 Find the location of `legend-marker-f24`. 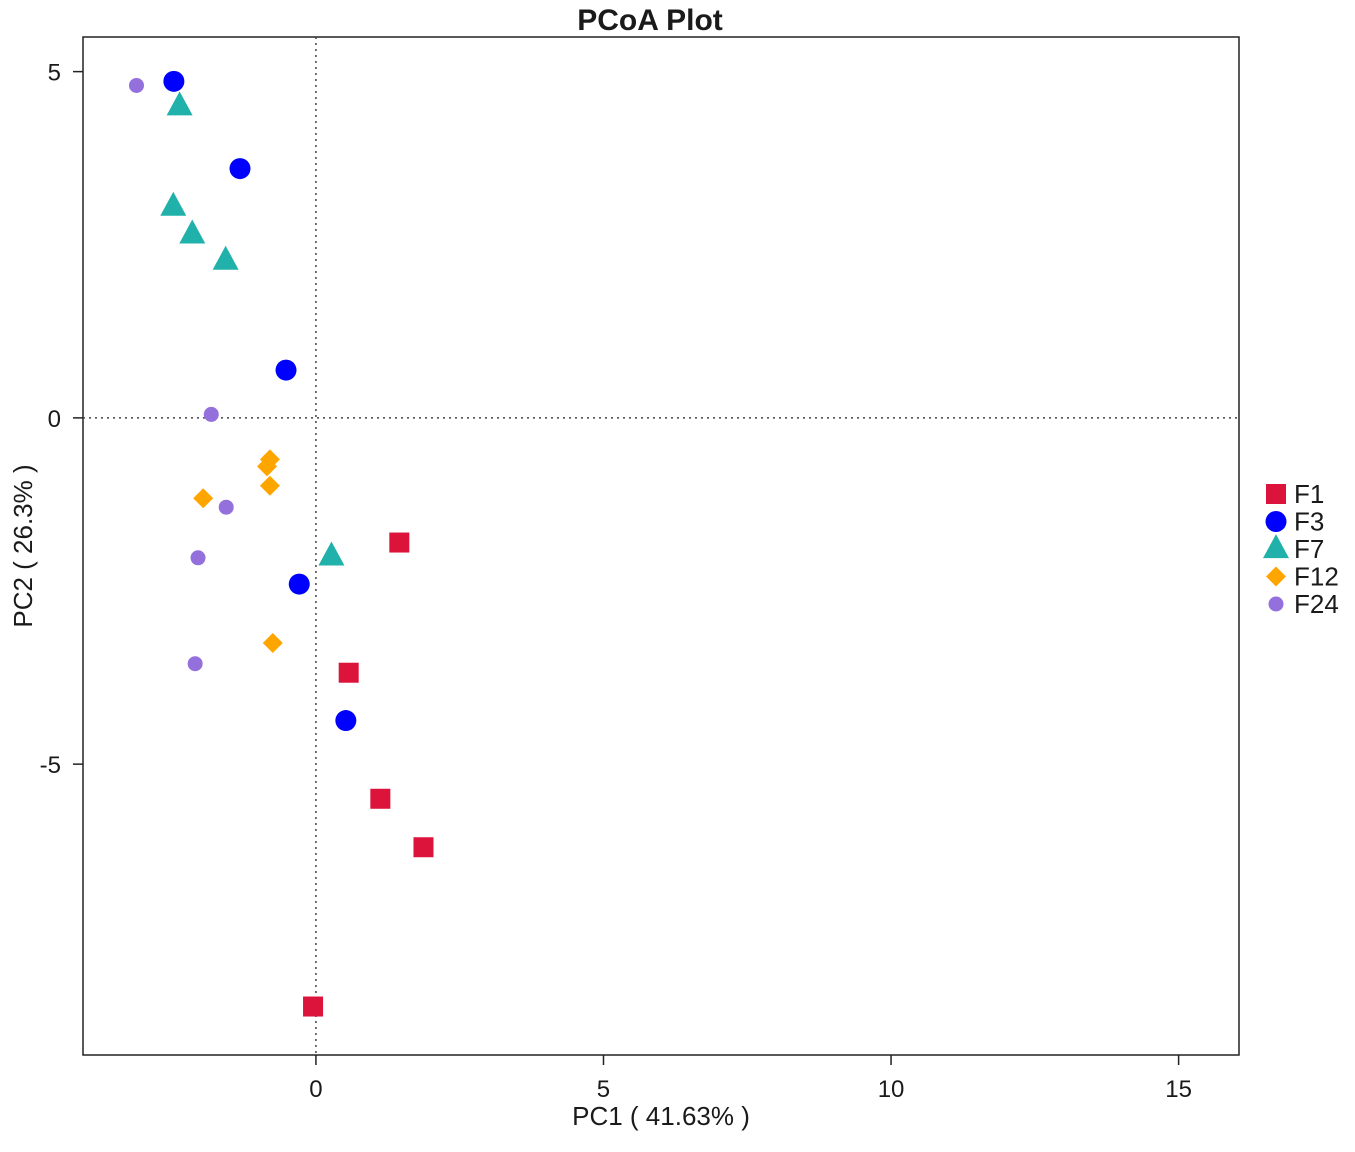

legend-marker-f24 is located at coordinates (1276, 604).